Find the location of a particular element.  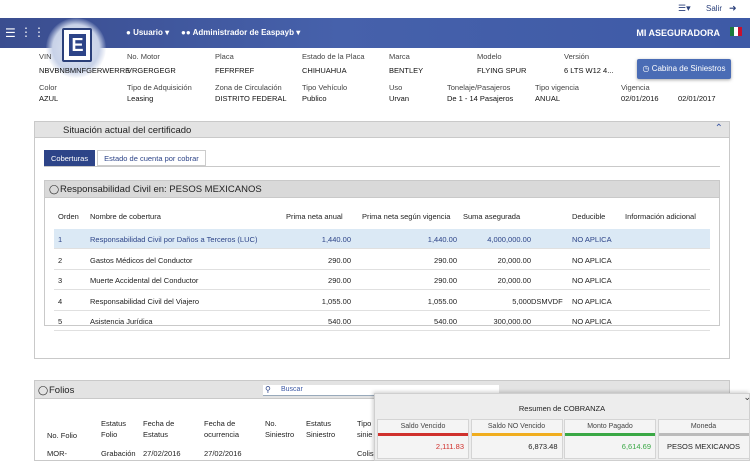

search-icon: ⚲ is located at coordinates (268, 389).